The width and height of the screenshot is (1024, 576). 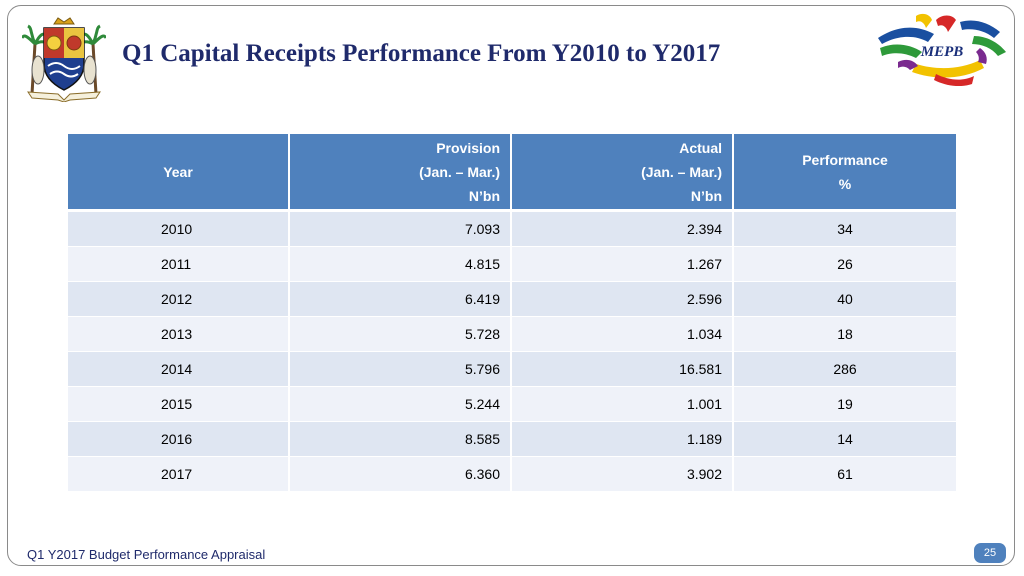 I want to click on cell-provision: 6.419, so click(x=401, y=299).